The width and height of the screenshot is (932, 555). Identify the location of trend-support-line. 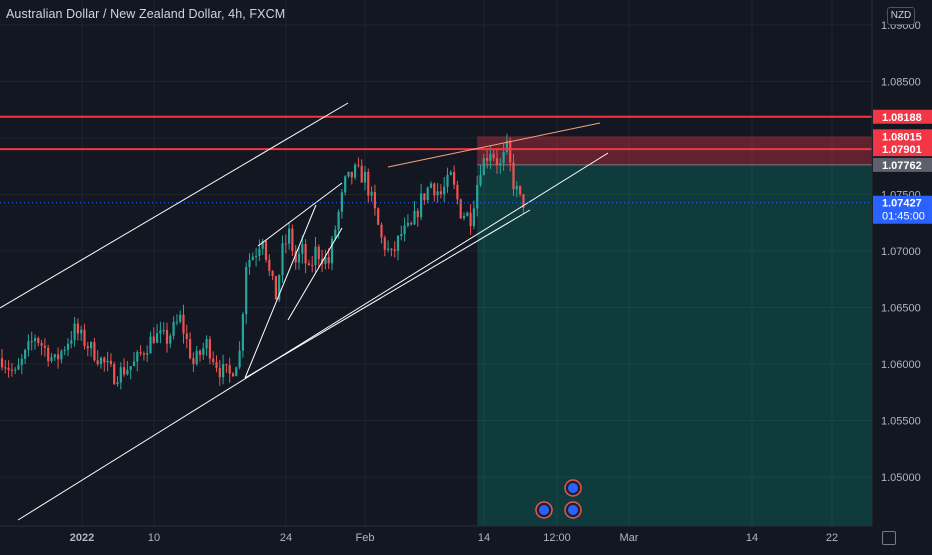
(387, 294).